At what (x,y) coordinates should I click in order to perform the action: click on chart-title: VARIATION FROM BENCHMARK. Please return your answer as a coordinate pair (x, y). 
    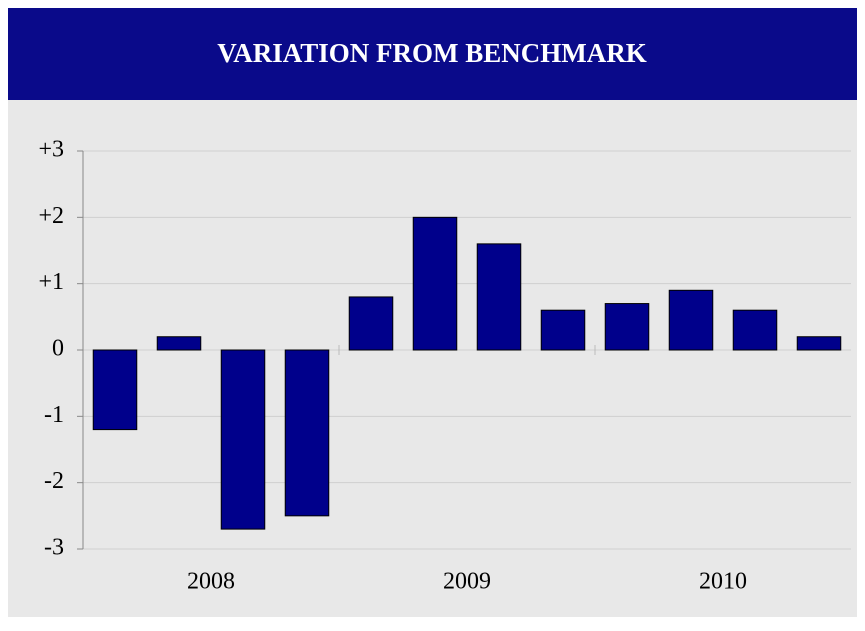
    Looking at the image, I should click on (432, 53).